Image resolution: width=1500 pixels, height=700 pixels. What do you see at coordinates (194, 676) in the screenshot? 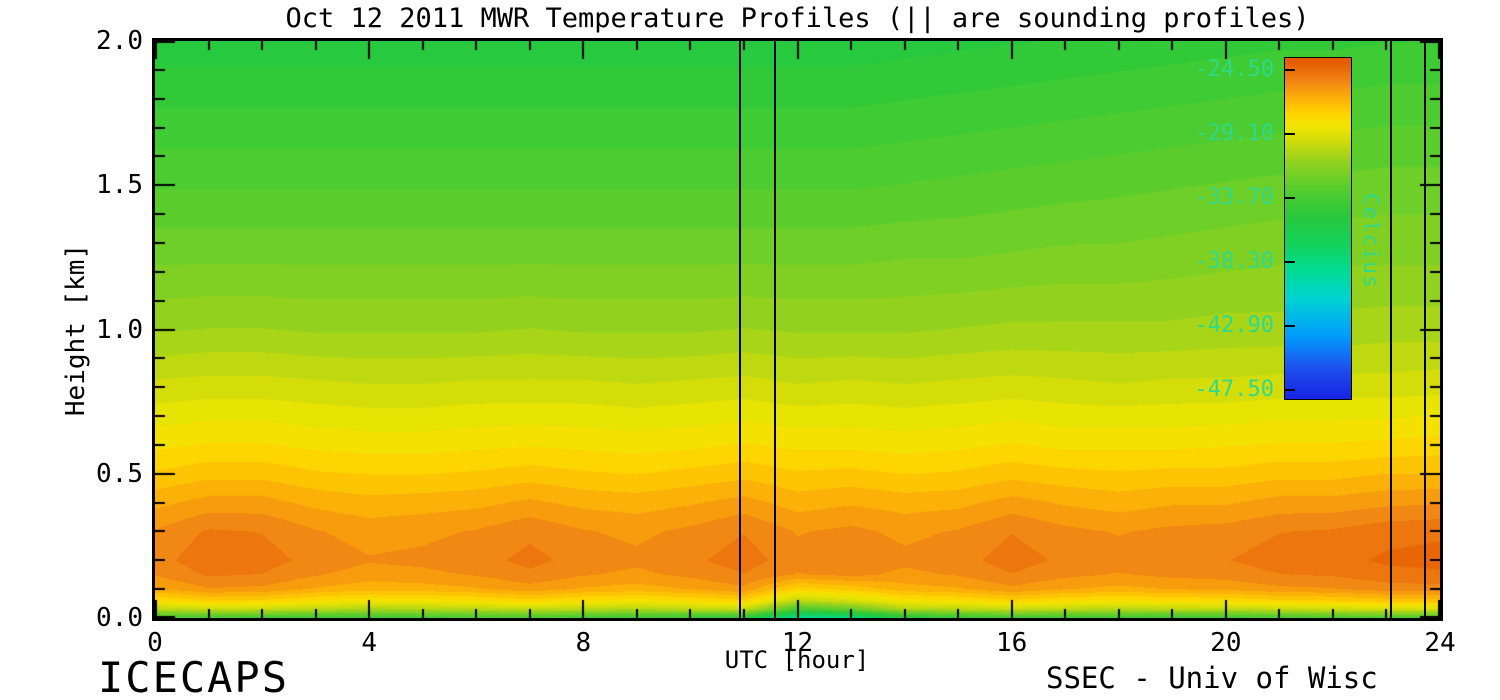
I see `icecaps-label: ICECAPS` at bounding box center [194, 676].